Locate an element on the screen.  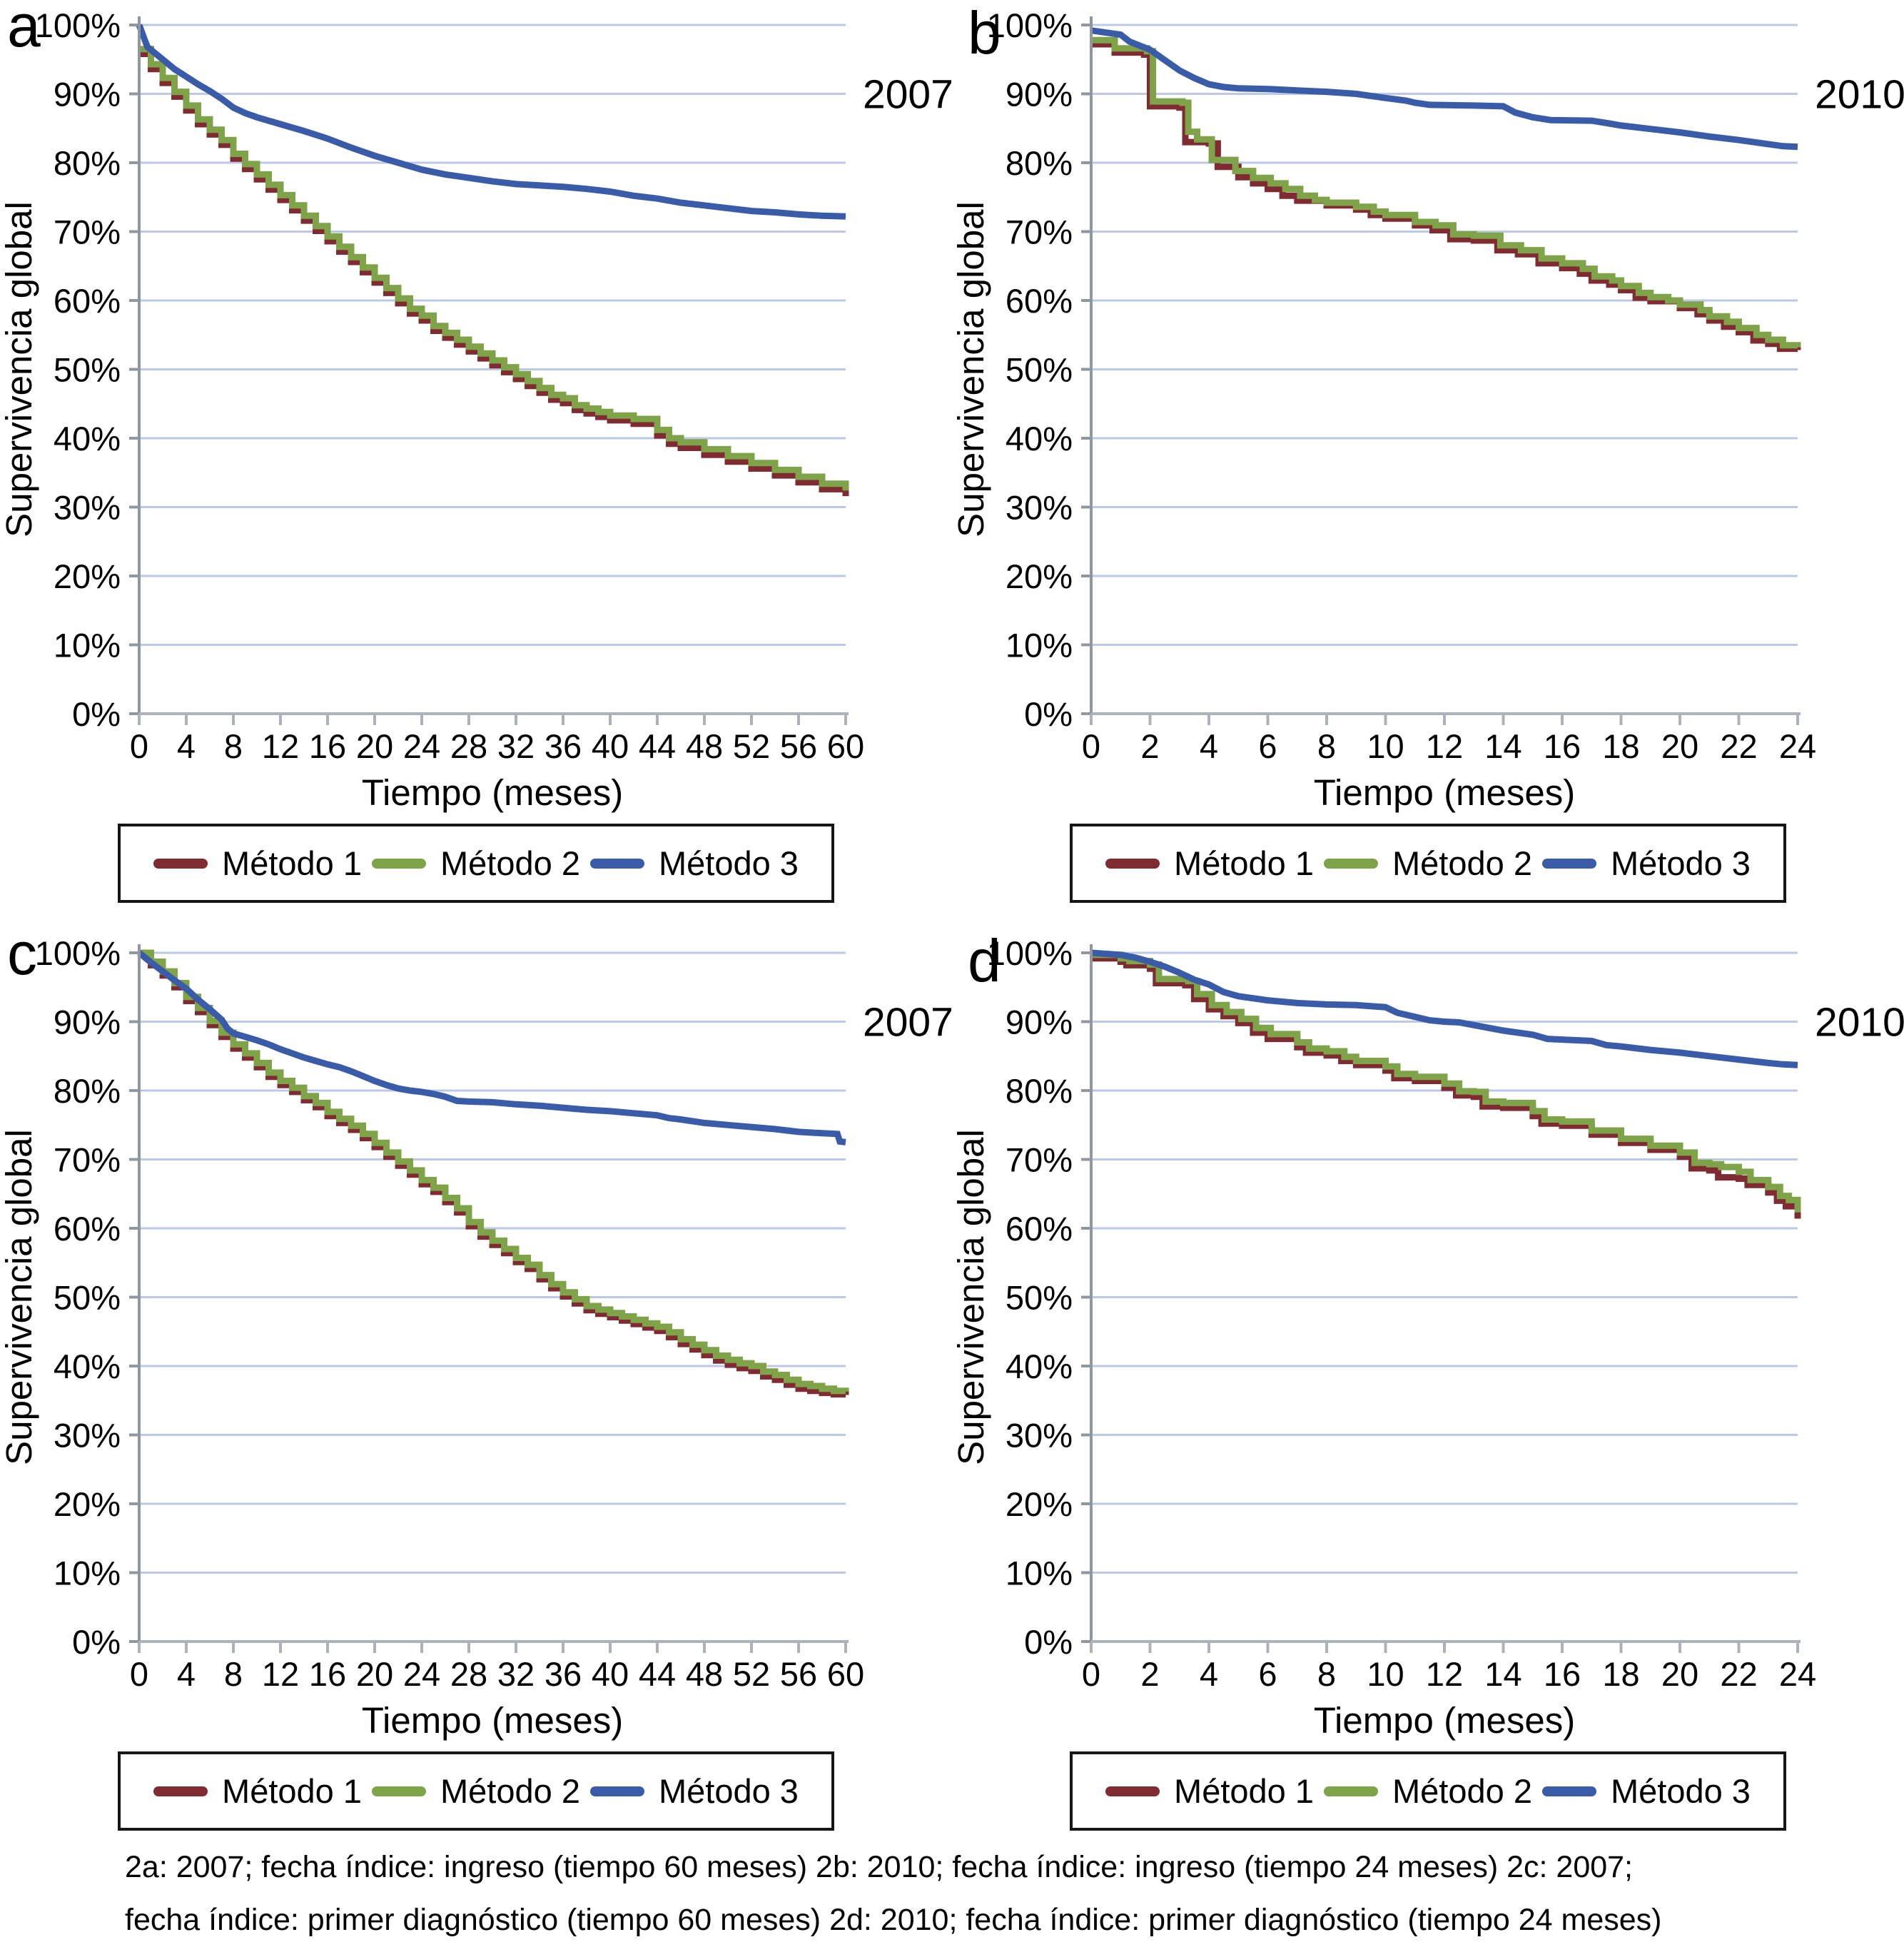
svg-text: 28 is located at coordinates (468, 746).